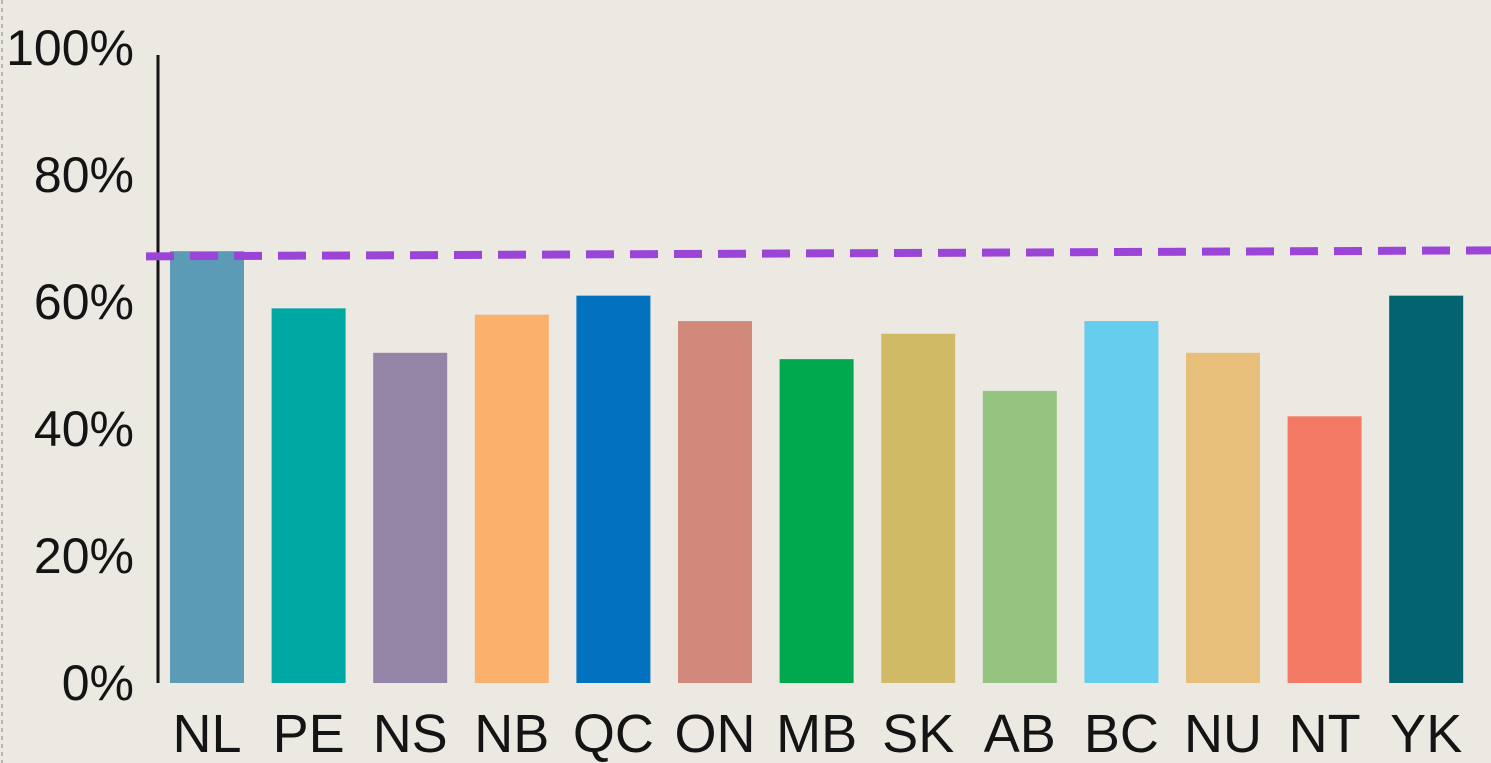 Image resolution: width=1491 pixels, height=763 pixels. What do you see at coordinates (816, 733) in the screenshot?
I see `x-tick-label-mb: MB` at bounding box center [816, 733].